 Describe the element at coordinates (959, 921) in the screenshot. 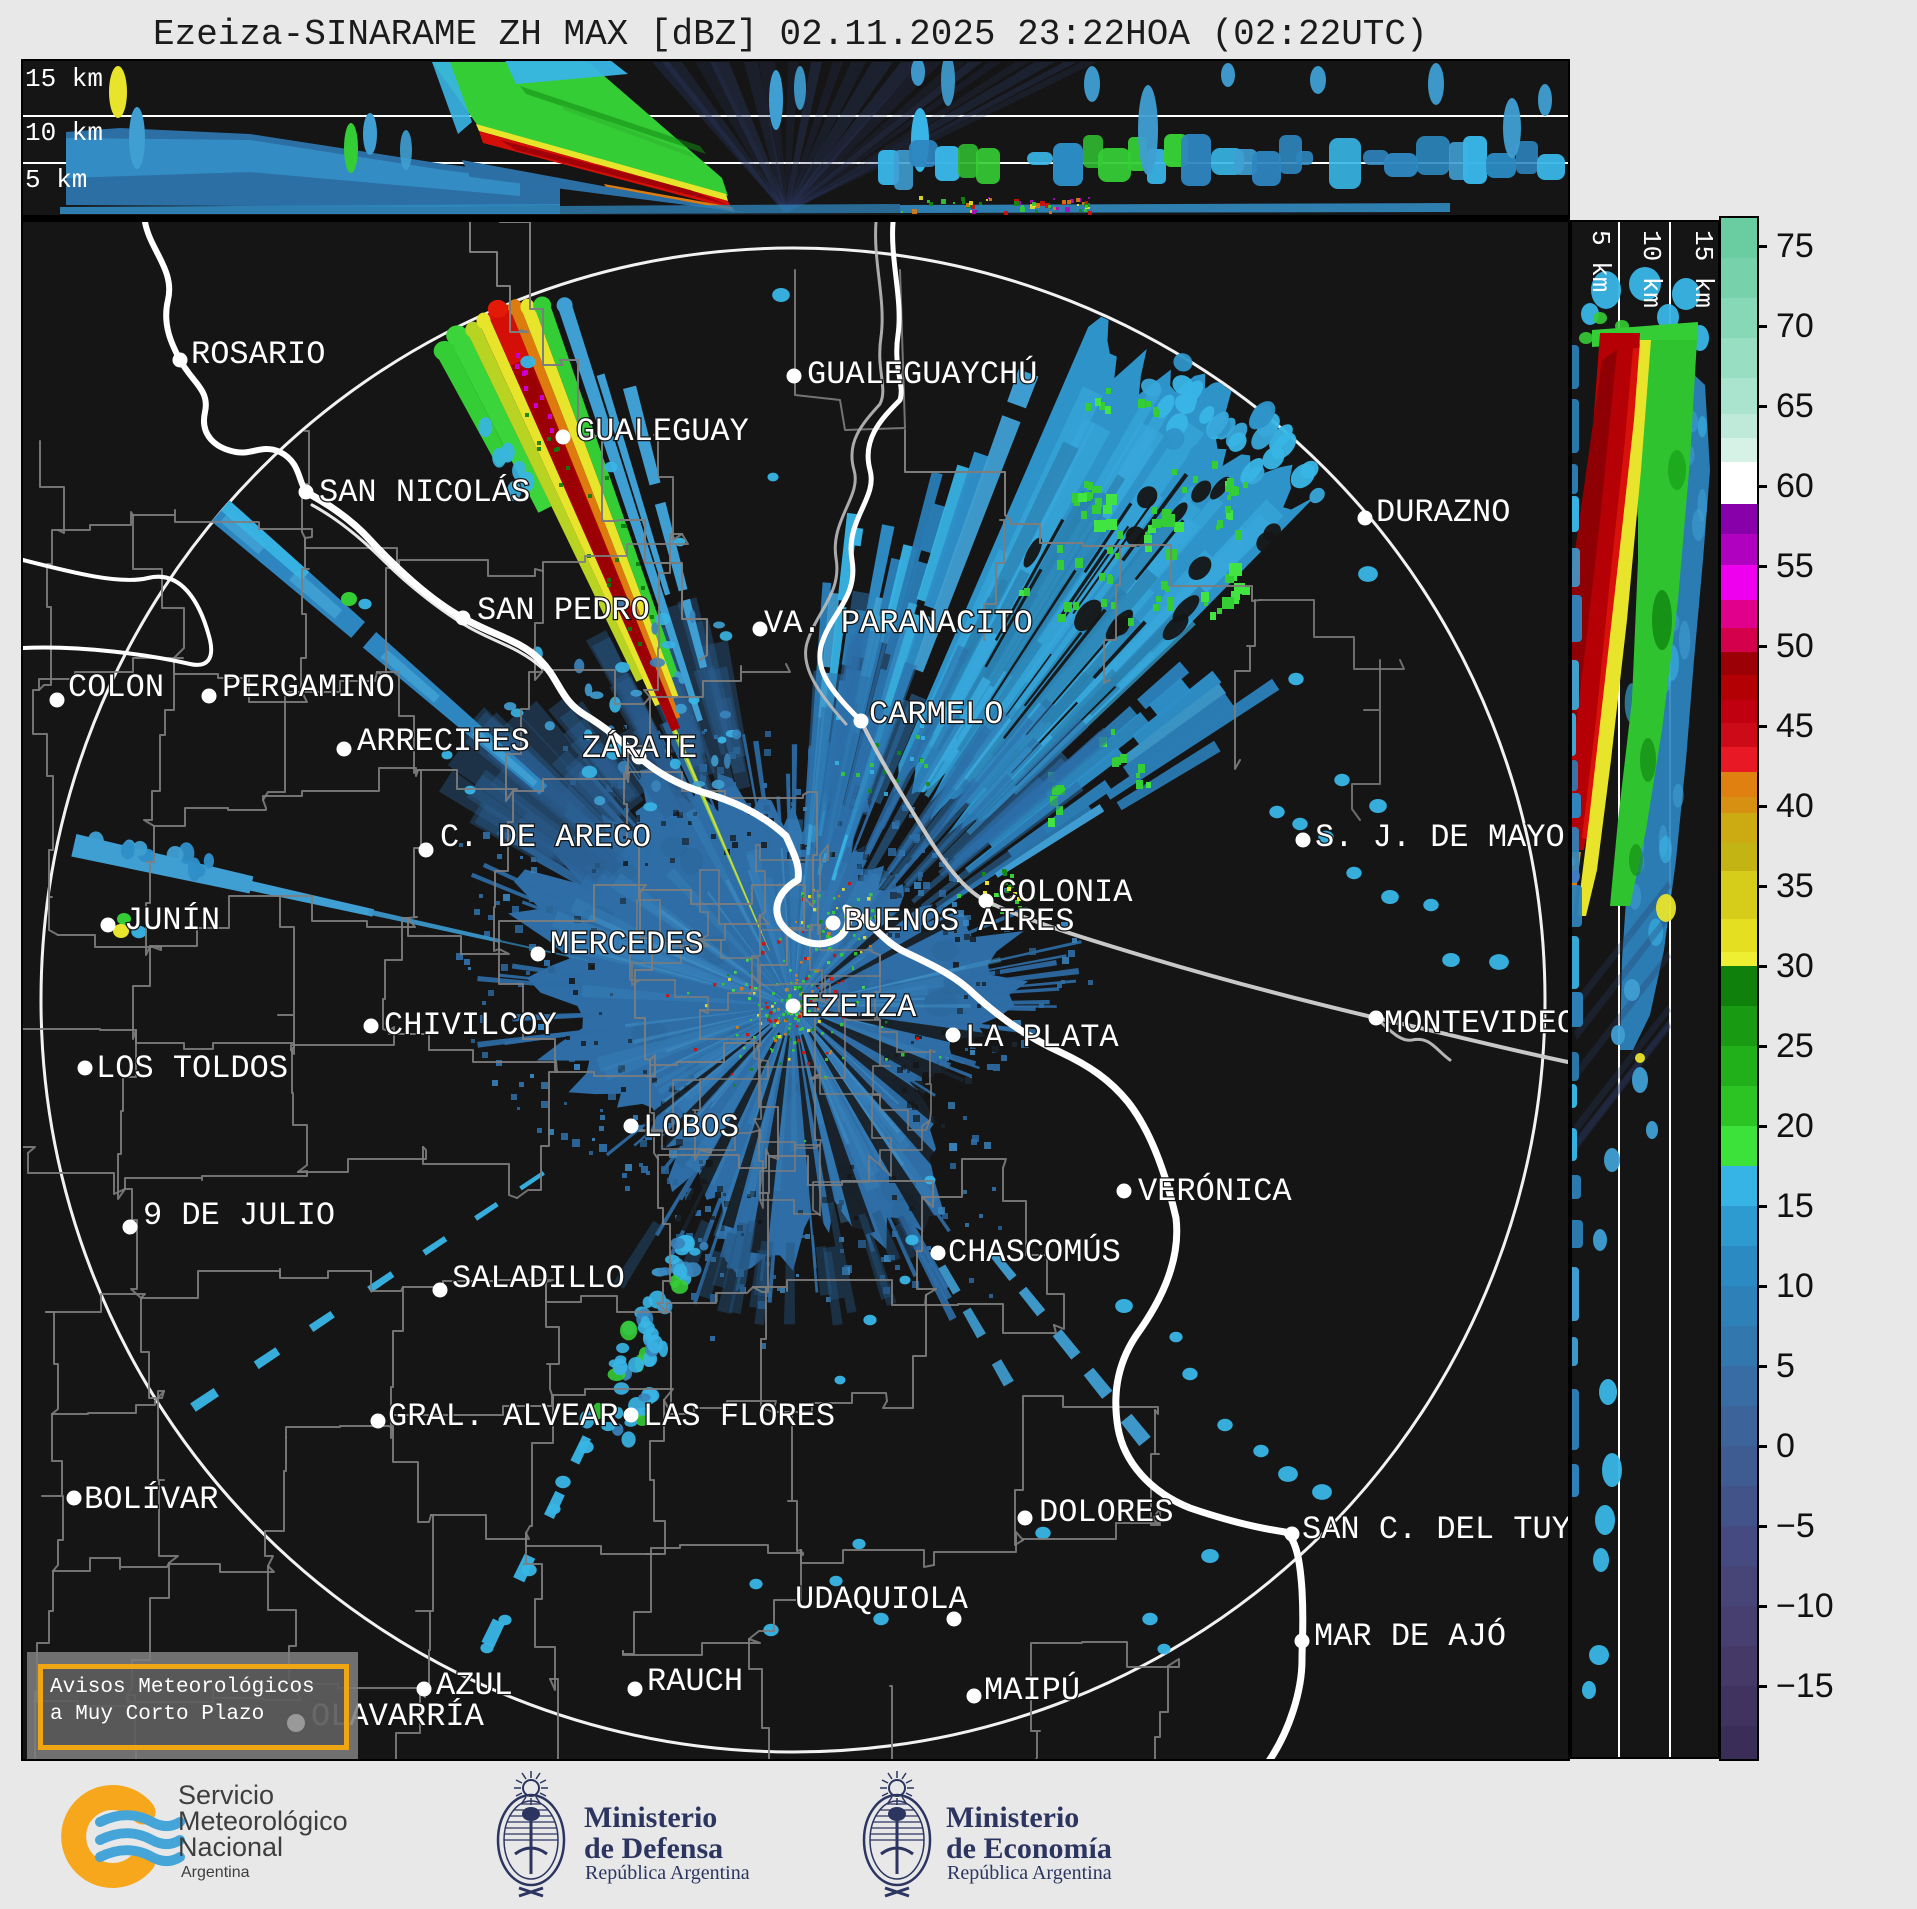

I see `svg-text: BUENOS AIRES` at that location.